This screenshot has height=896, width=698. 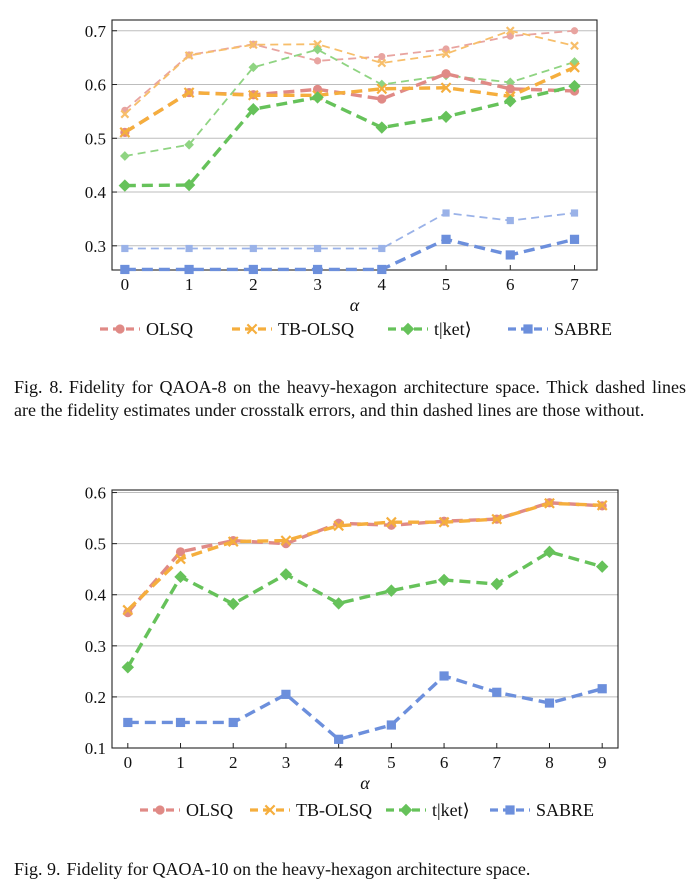 I want to click on fig8-series-tket-thin, so click(x=349, y=102).